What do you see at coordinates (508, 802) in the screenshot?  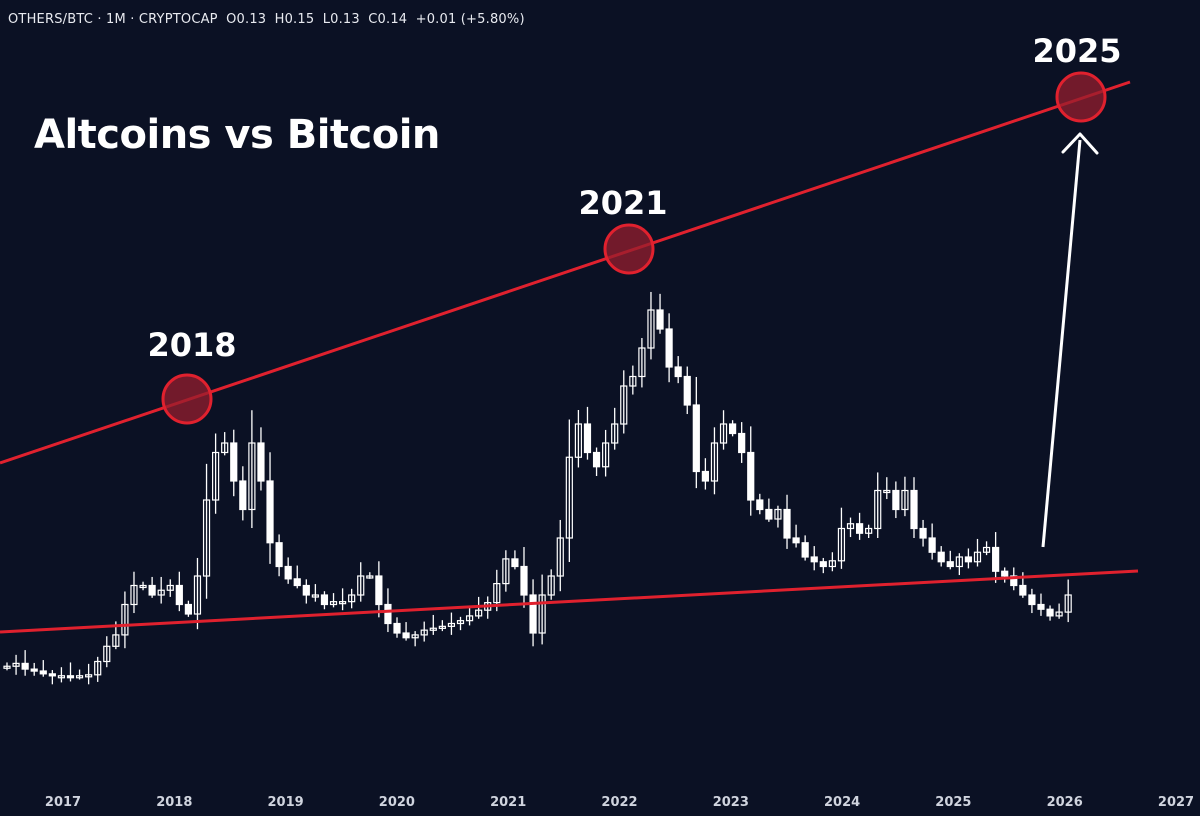 I see `x-tick-2021: 2021` at bounding box center [508, 802].